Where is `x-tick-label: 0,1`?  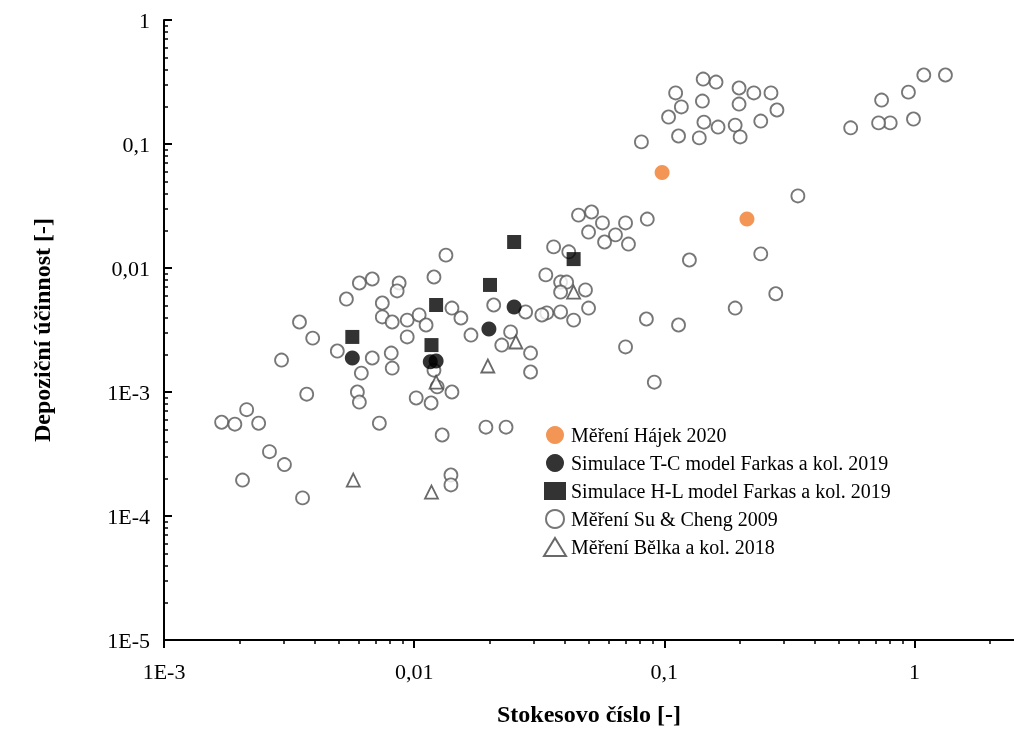
x-tick-label: 0,1 is located at coordinates (664, 671).